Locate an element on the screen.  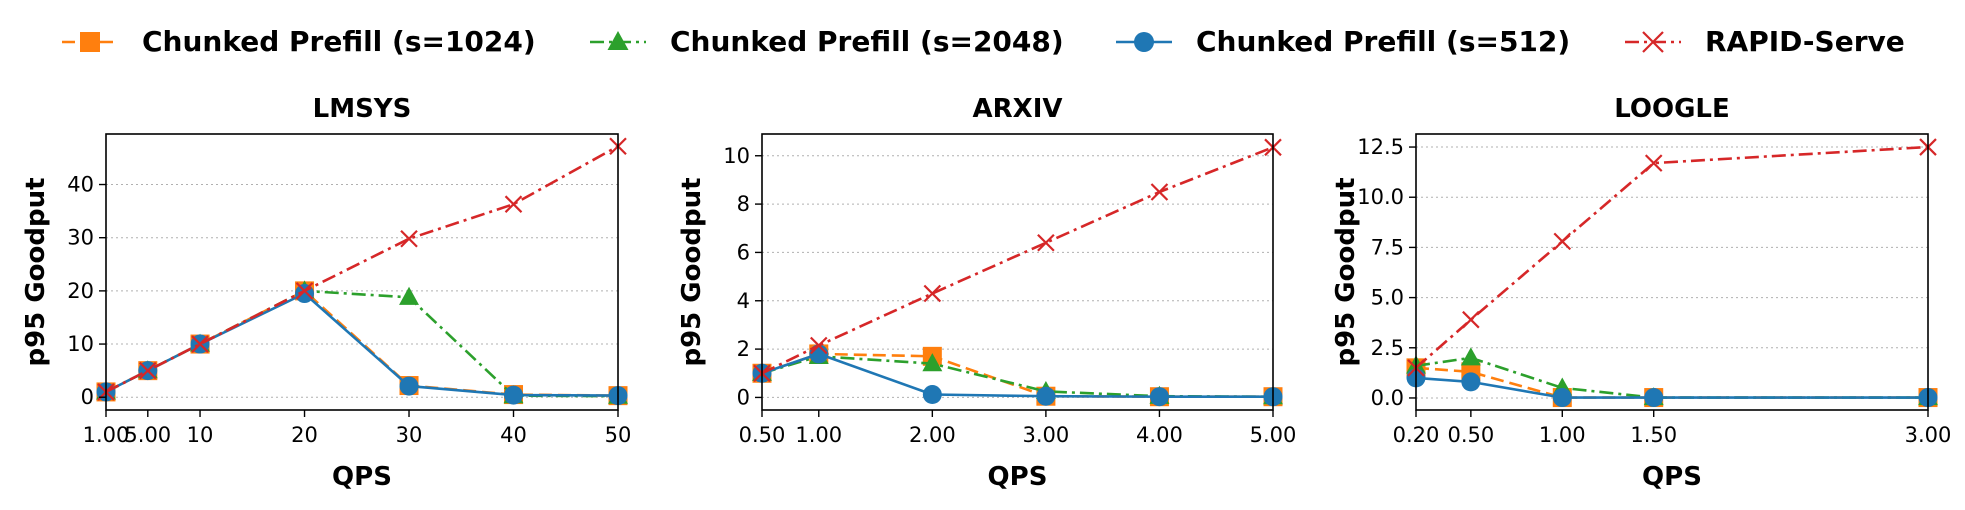
legend-marker-rapid is located at coordinates (1653, 42).